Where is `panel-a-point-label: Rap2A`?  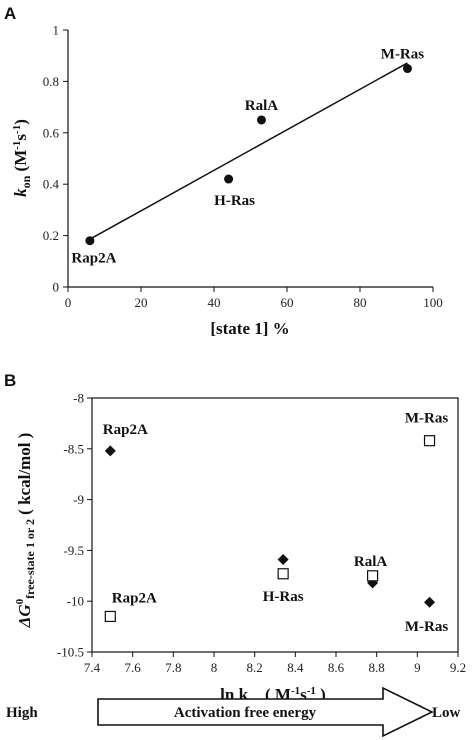
panel-a-point-label: Rap2A is located at coordinates (93, 259).